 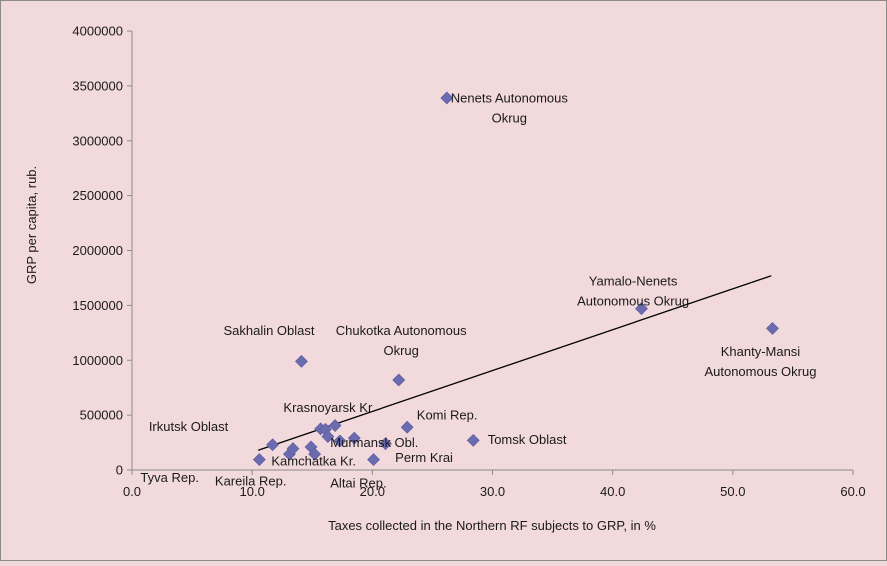 What do you see at coordinates (97, 305) in the screenshot?
I see `y-tick-label: 1500000` at bounding box center [97, 305].